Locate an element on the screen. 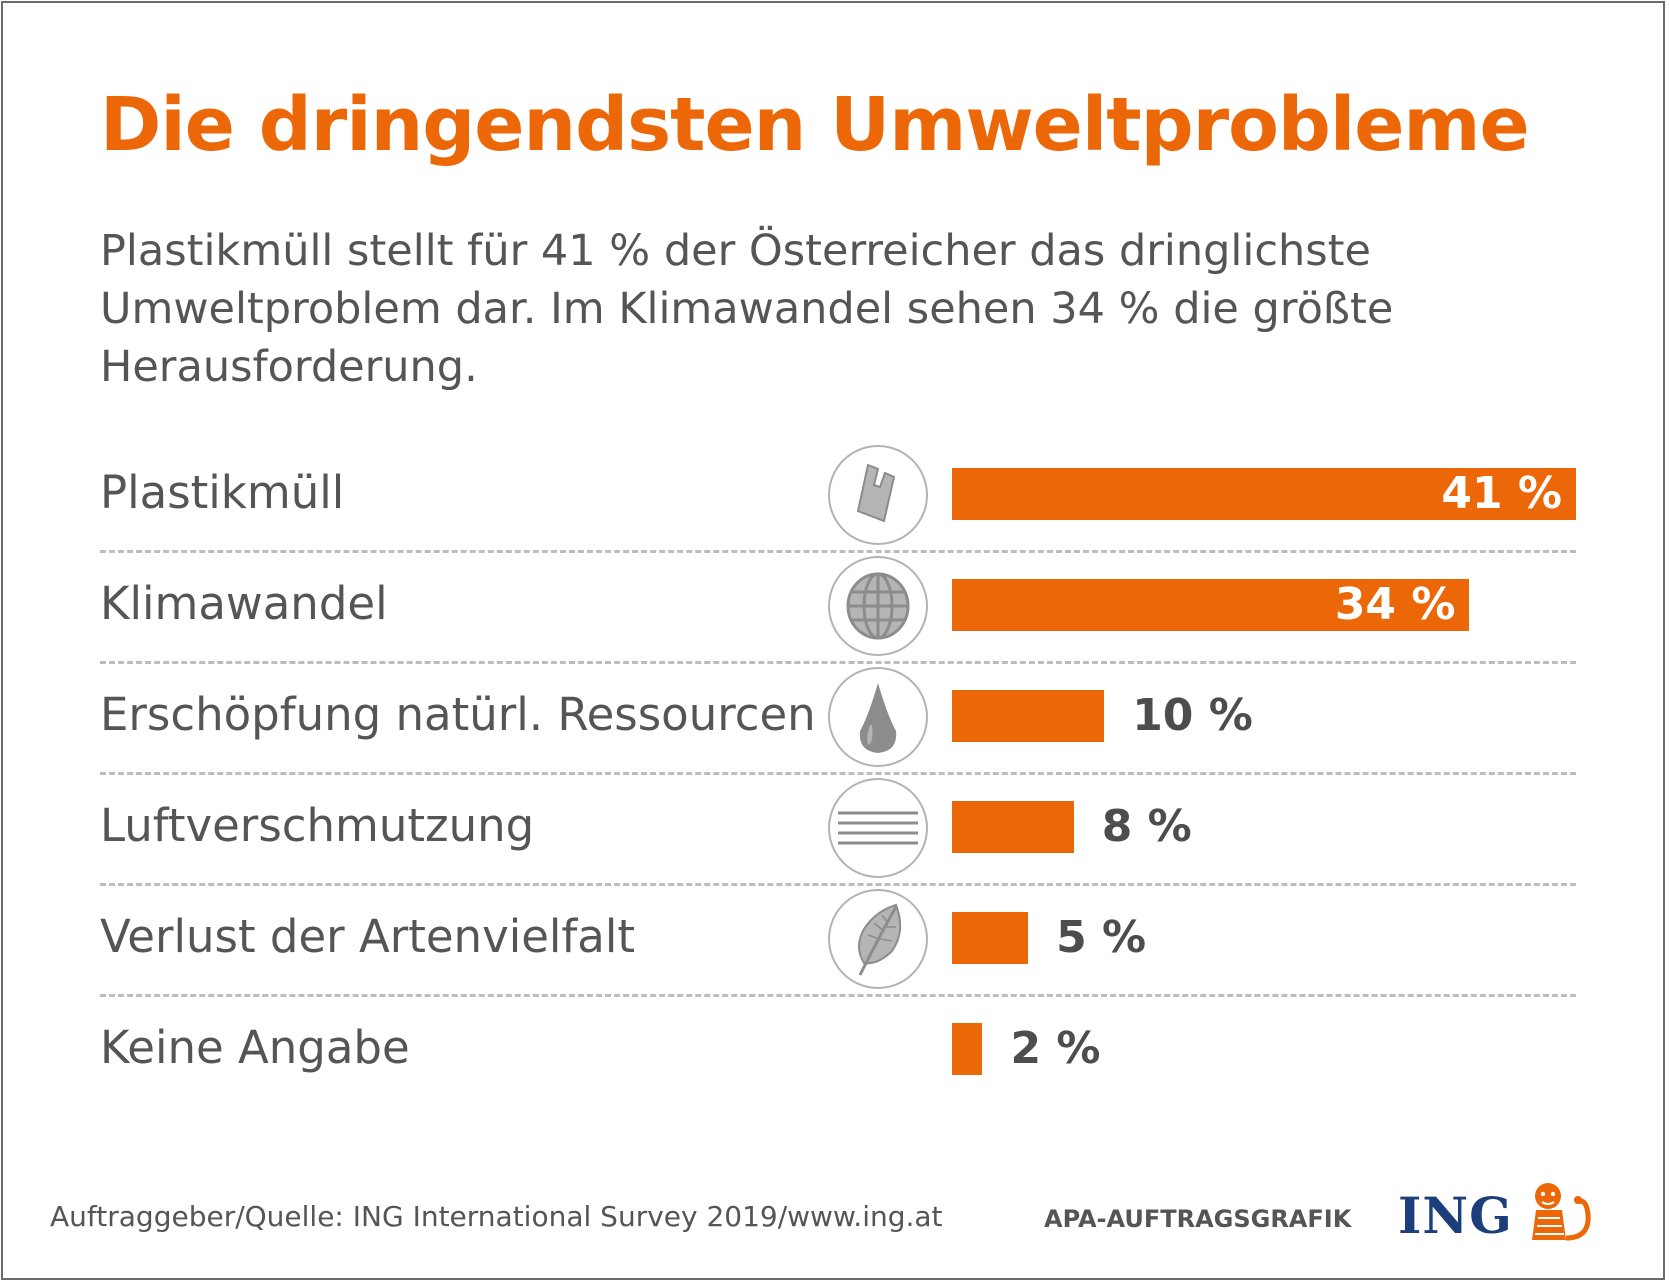 The width and height of the screenshot is (1670, 1284). credit-label: APA-AUFTRAGSGRAFIK is located at coordinates (1198, 1219).